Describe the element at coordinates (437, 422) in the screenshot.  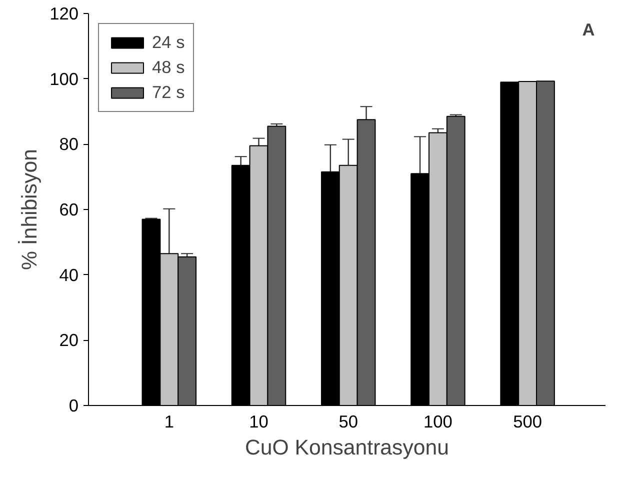
I see `x-tick-label: 100` at that location.